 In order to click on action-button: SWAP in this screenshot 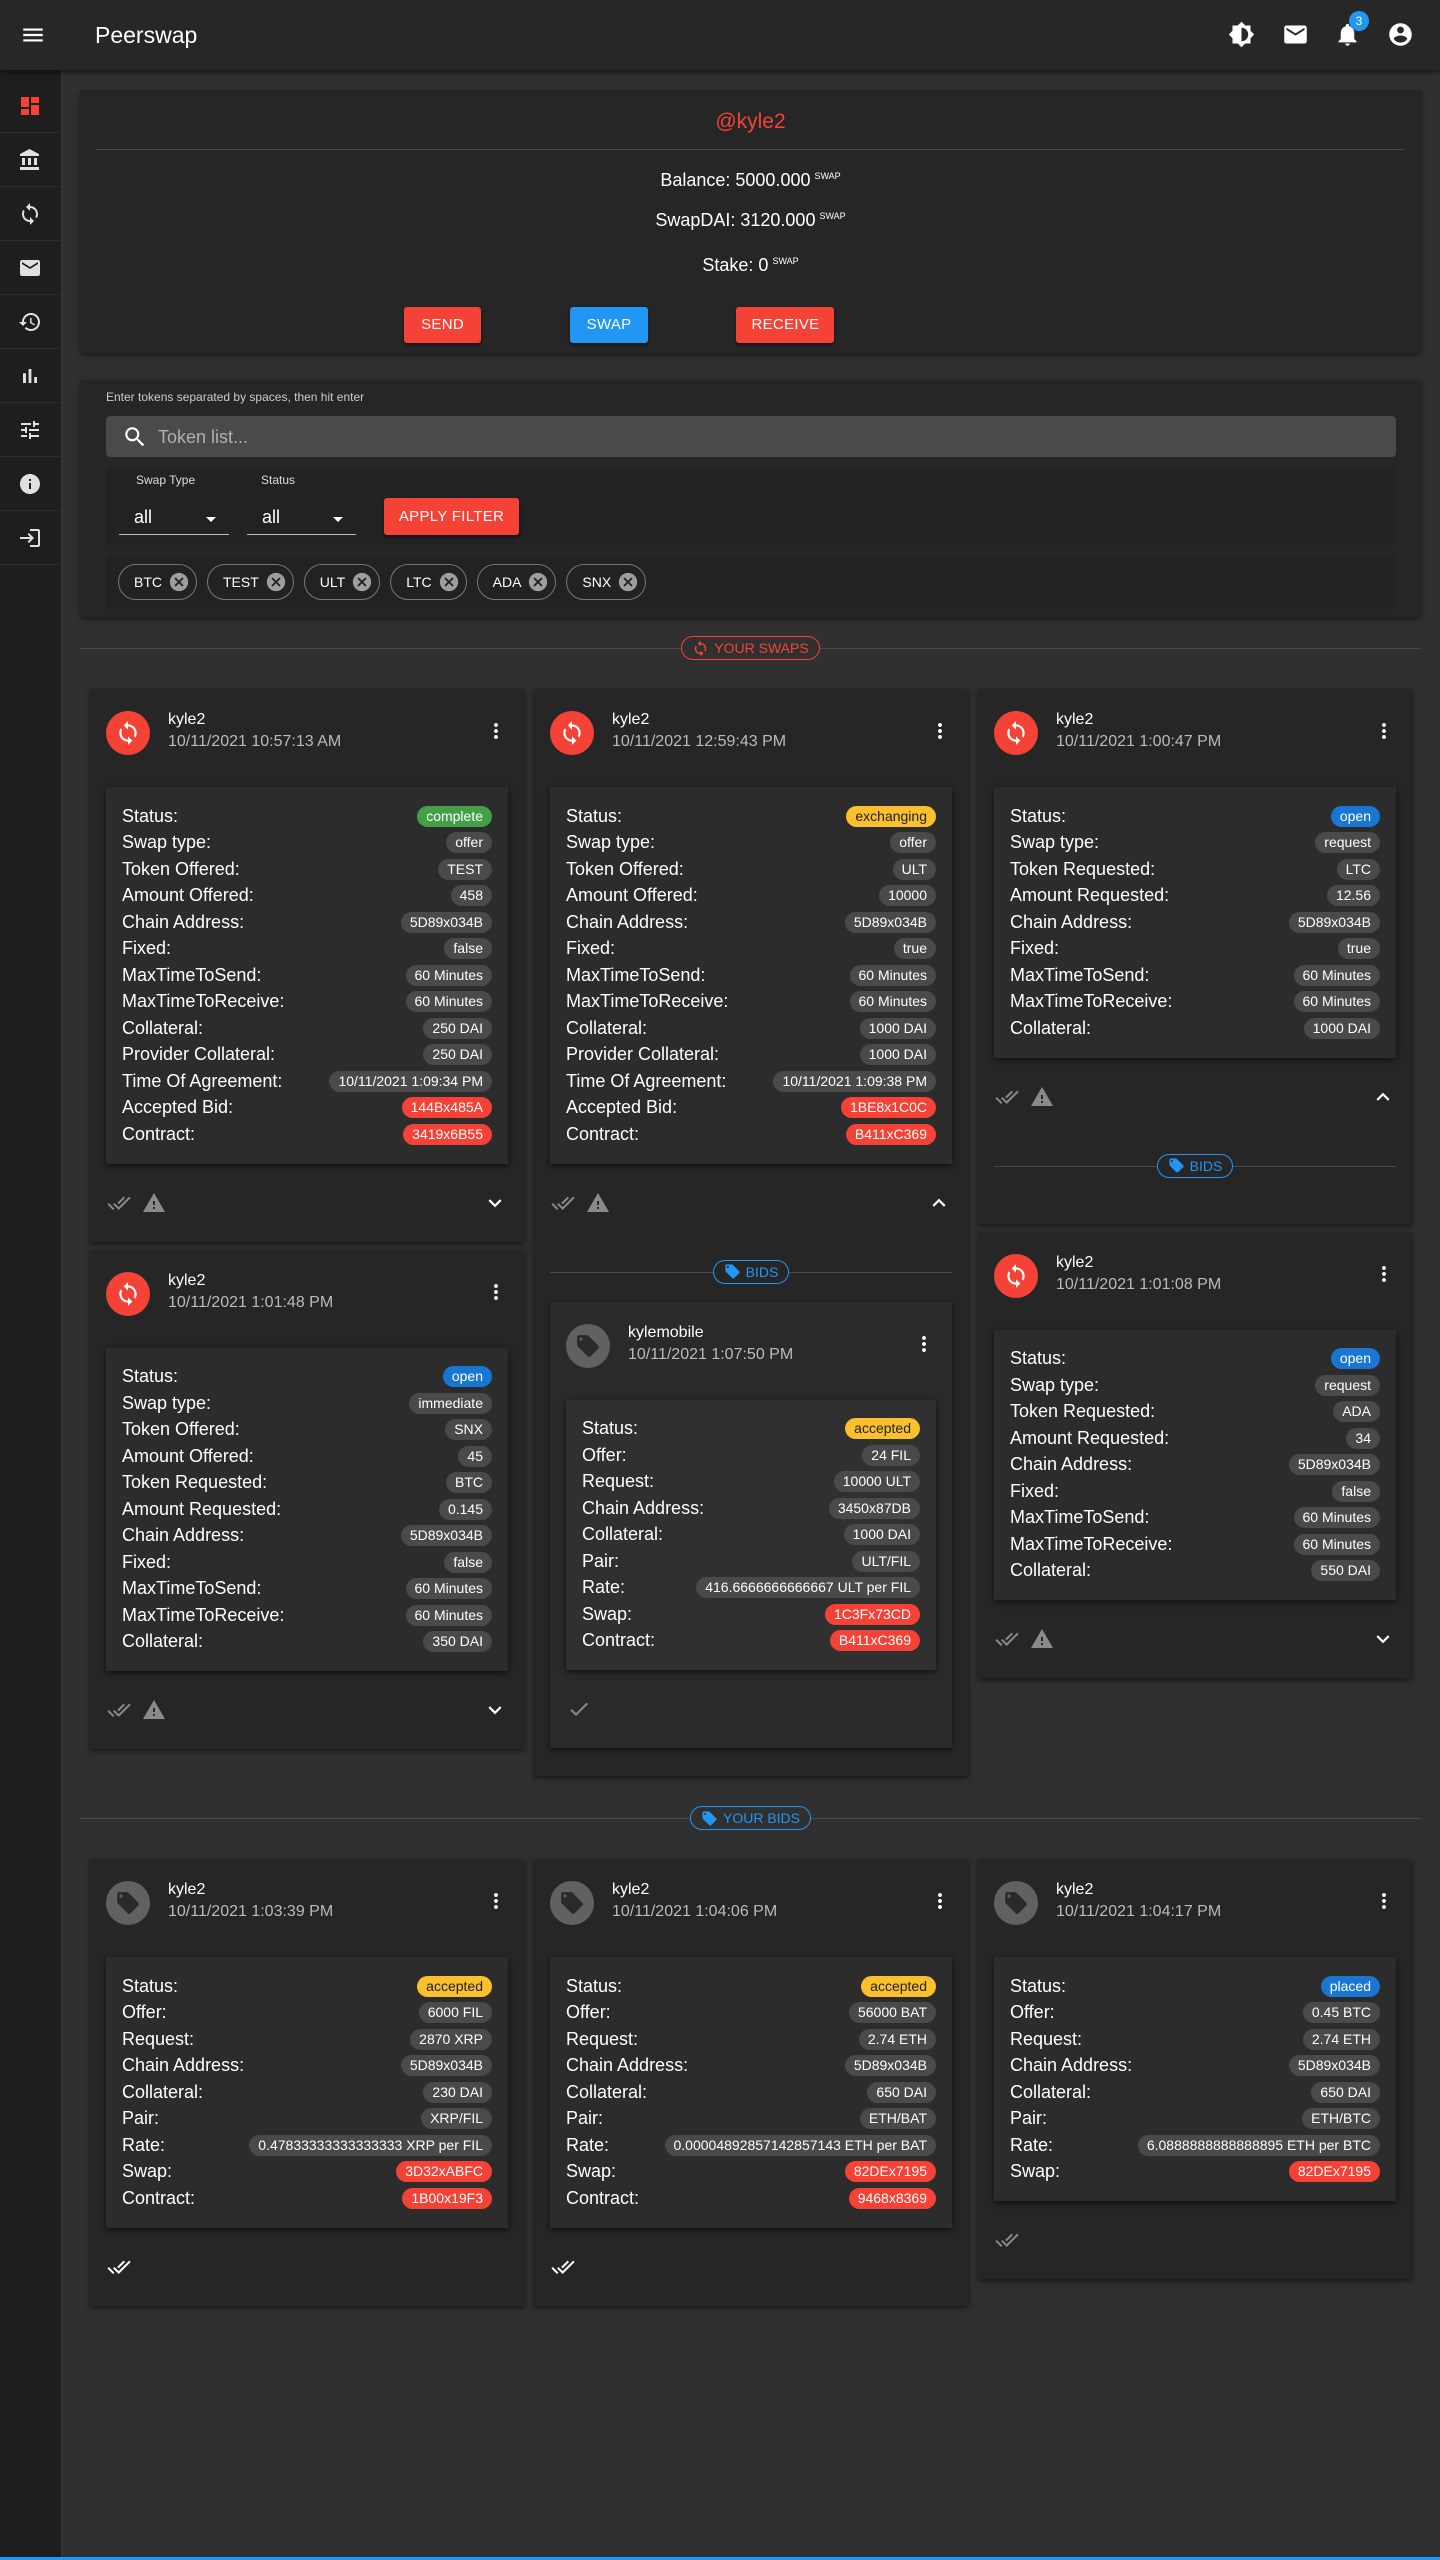, I will do `click(609, 325)`.